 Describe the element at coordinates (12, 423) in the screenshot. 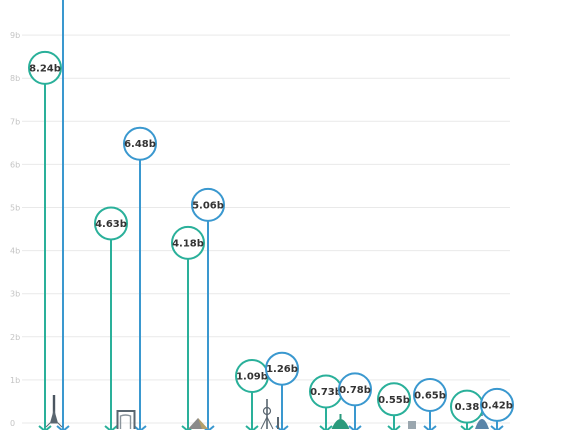

I see `y-tick-label: 0` at that location.